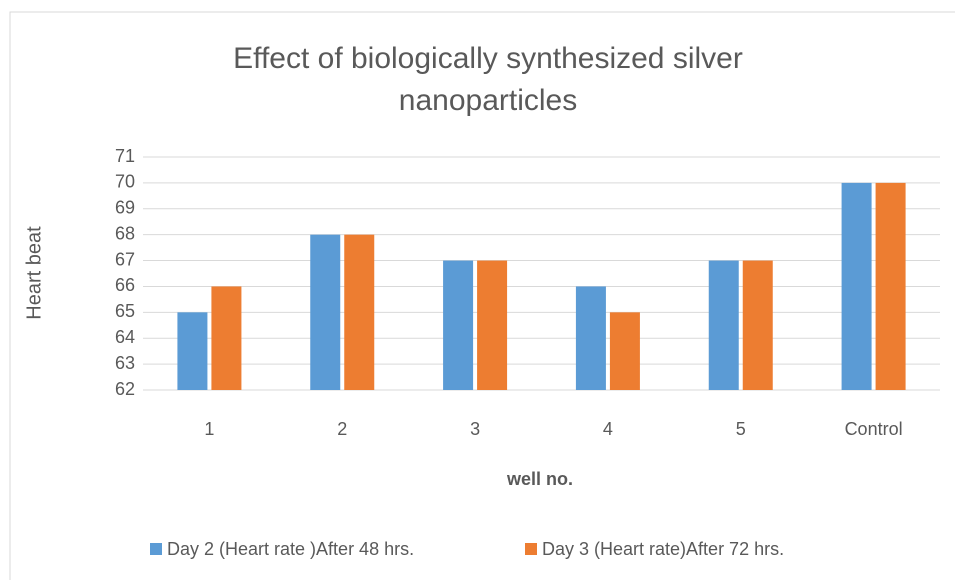 The image size is (955, 580). Describe the element at coordinates (608, 429) in the screenshot. I see `x-tick-label: 4` at that location.